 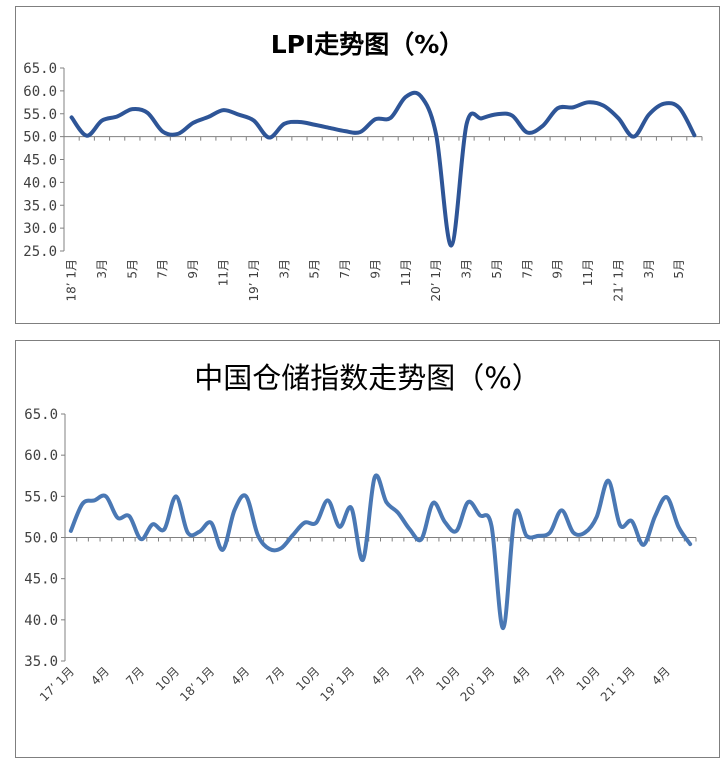 What do you see at coordinates (57, 684) in the screenshot?
I see `x-tick-label: 17’ 1月` at bounding box center [57, 684].